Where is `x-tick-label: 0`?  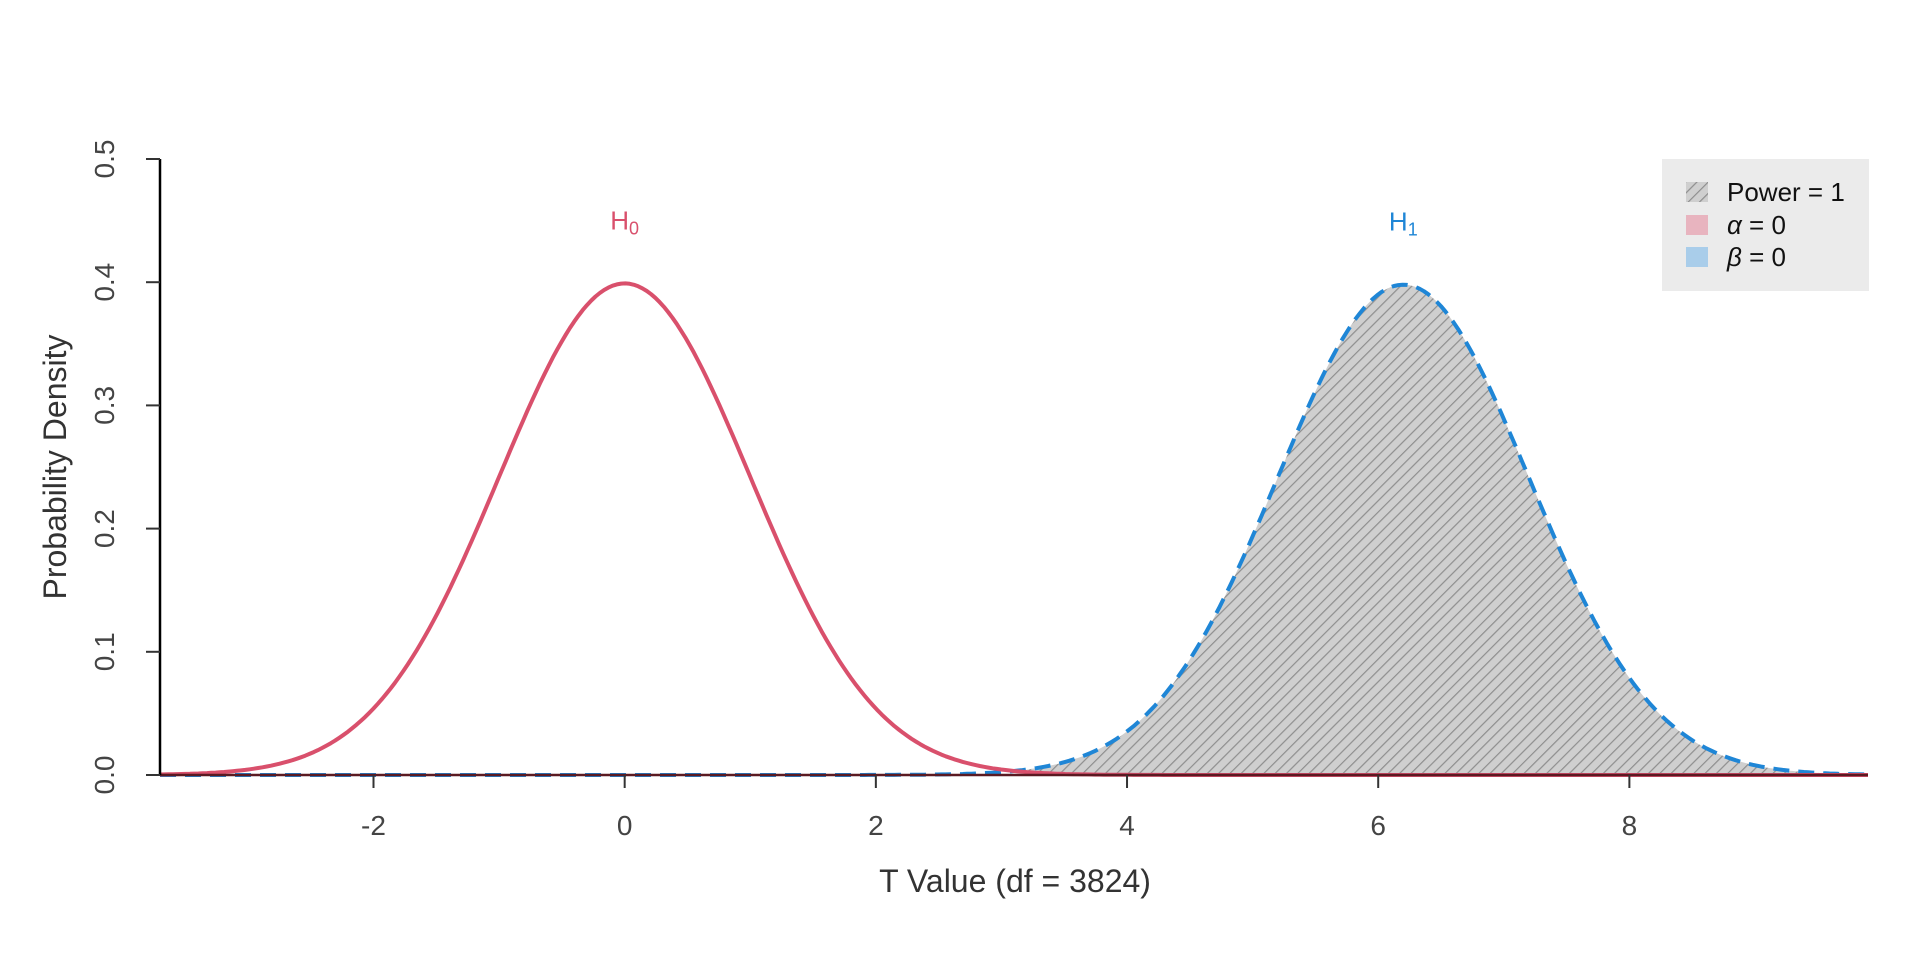
x-tick-label: 0 is located at coordinates (625, 825).